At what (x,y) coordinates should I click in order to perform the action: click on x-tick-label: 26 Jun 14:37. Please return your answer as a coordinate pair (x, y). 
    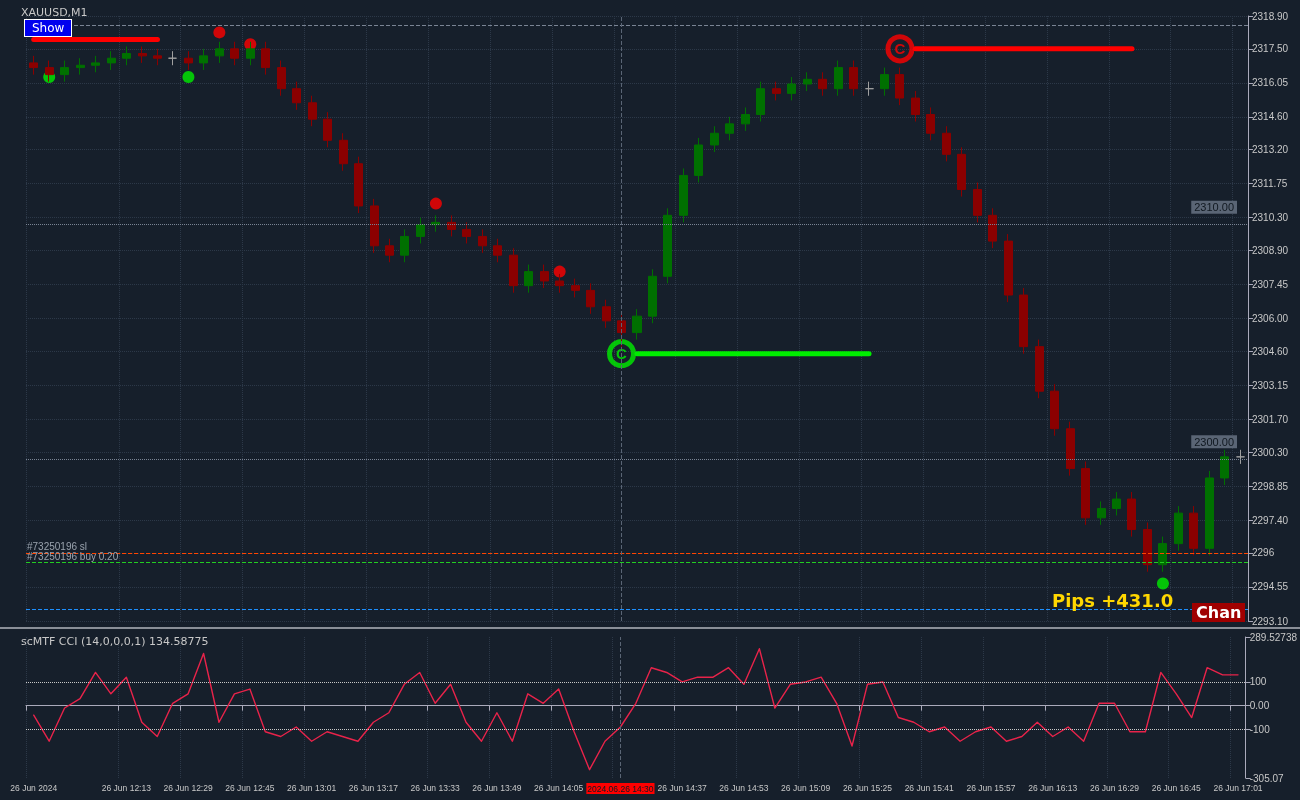
    Looking at the image, I should click on (682, 787).